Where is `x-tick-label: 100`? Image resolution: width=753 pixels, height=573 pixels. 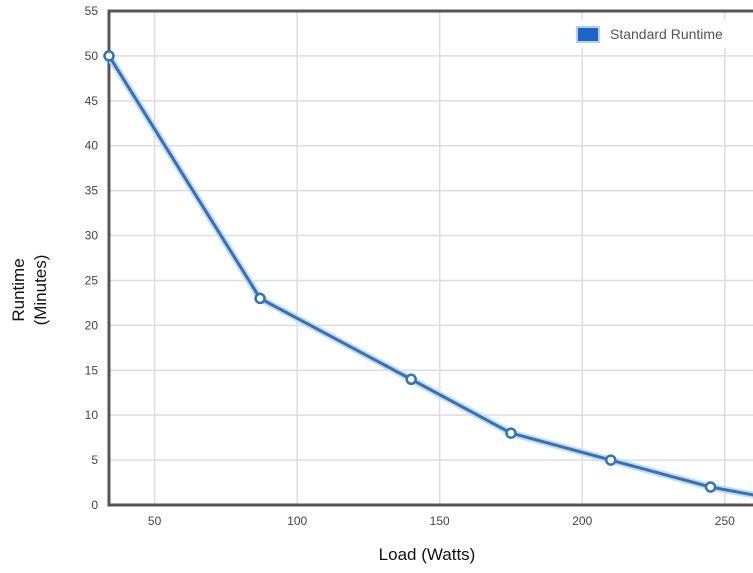 x-tick-label: 100 is located at coordinates (297, 521).